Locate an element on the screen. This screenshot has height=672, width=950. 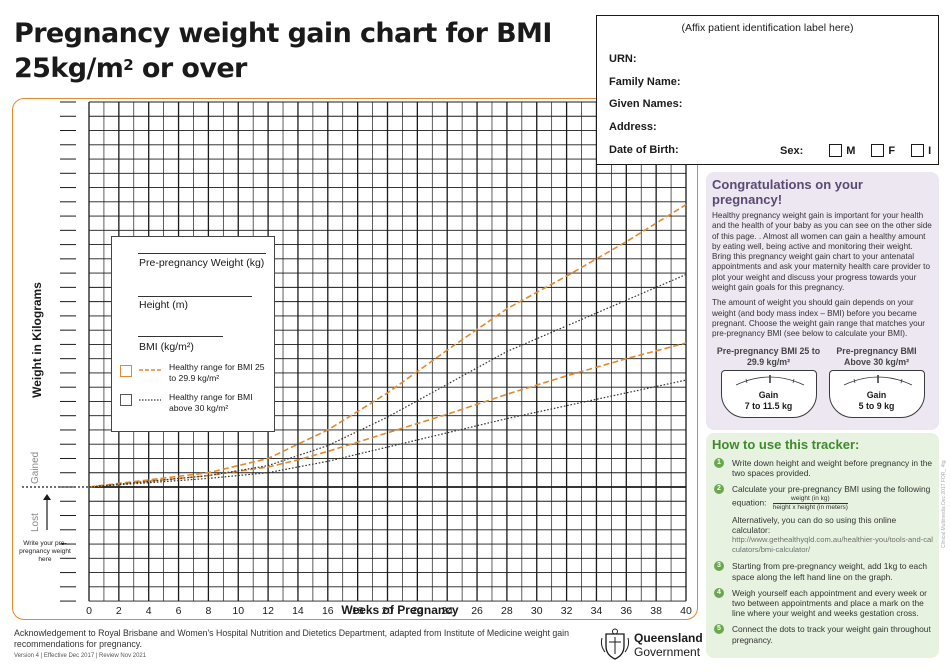
sex-f-checkbox is located at coordinates (878, 150).